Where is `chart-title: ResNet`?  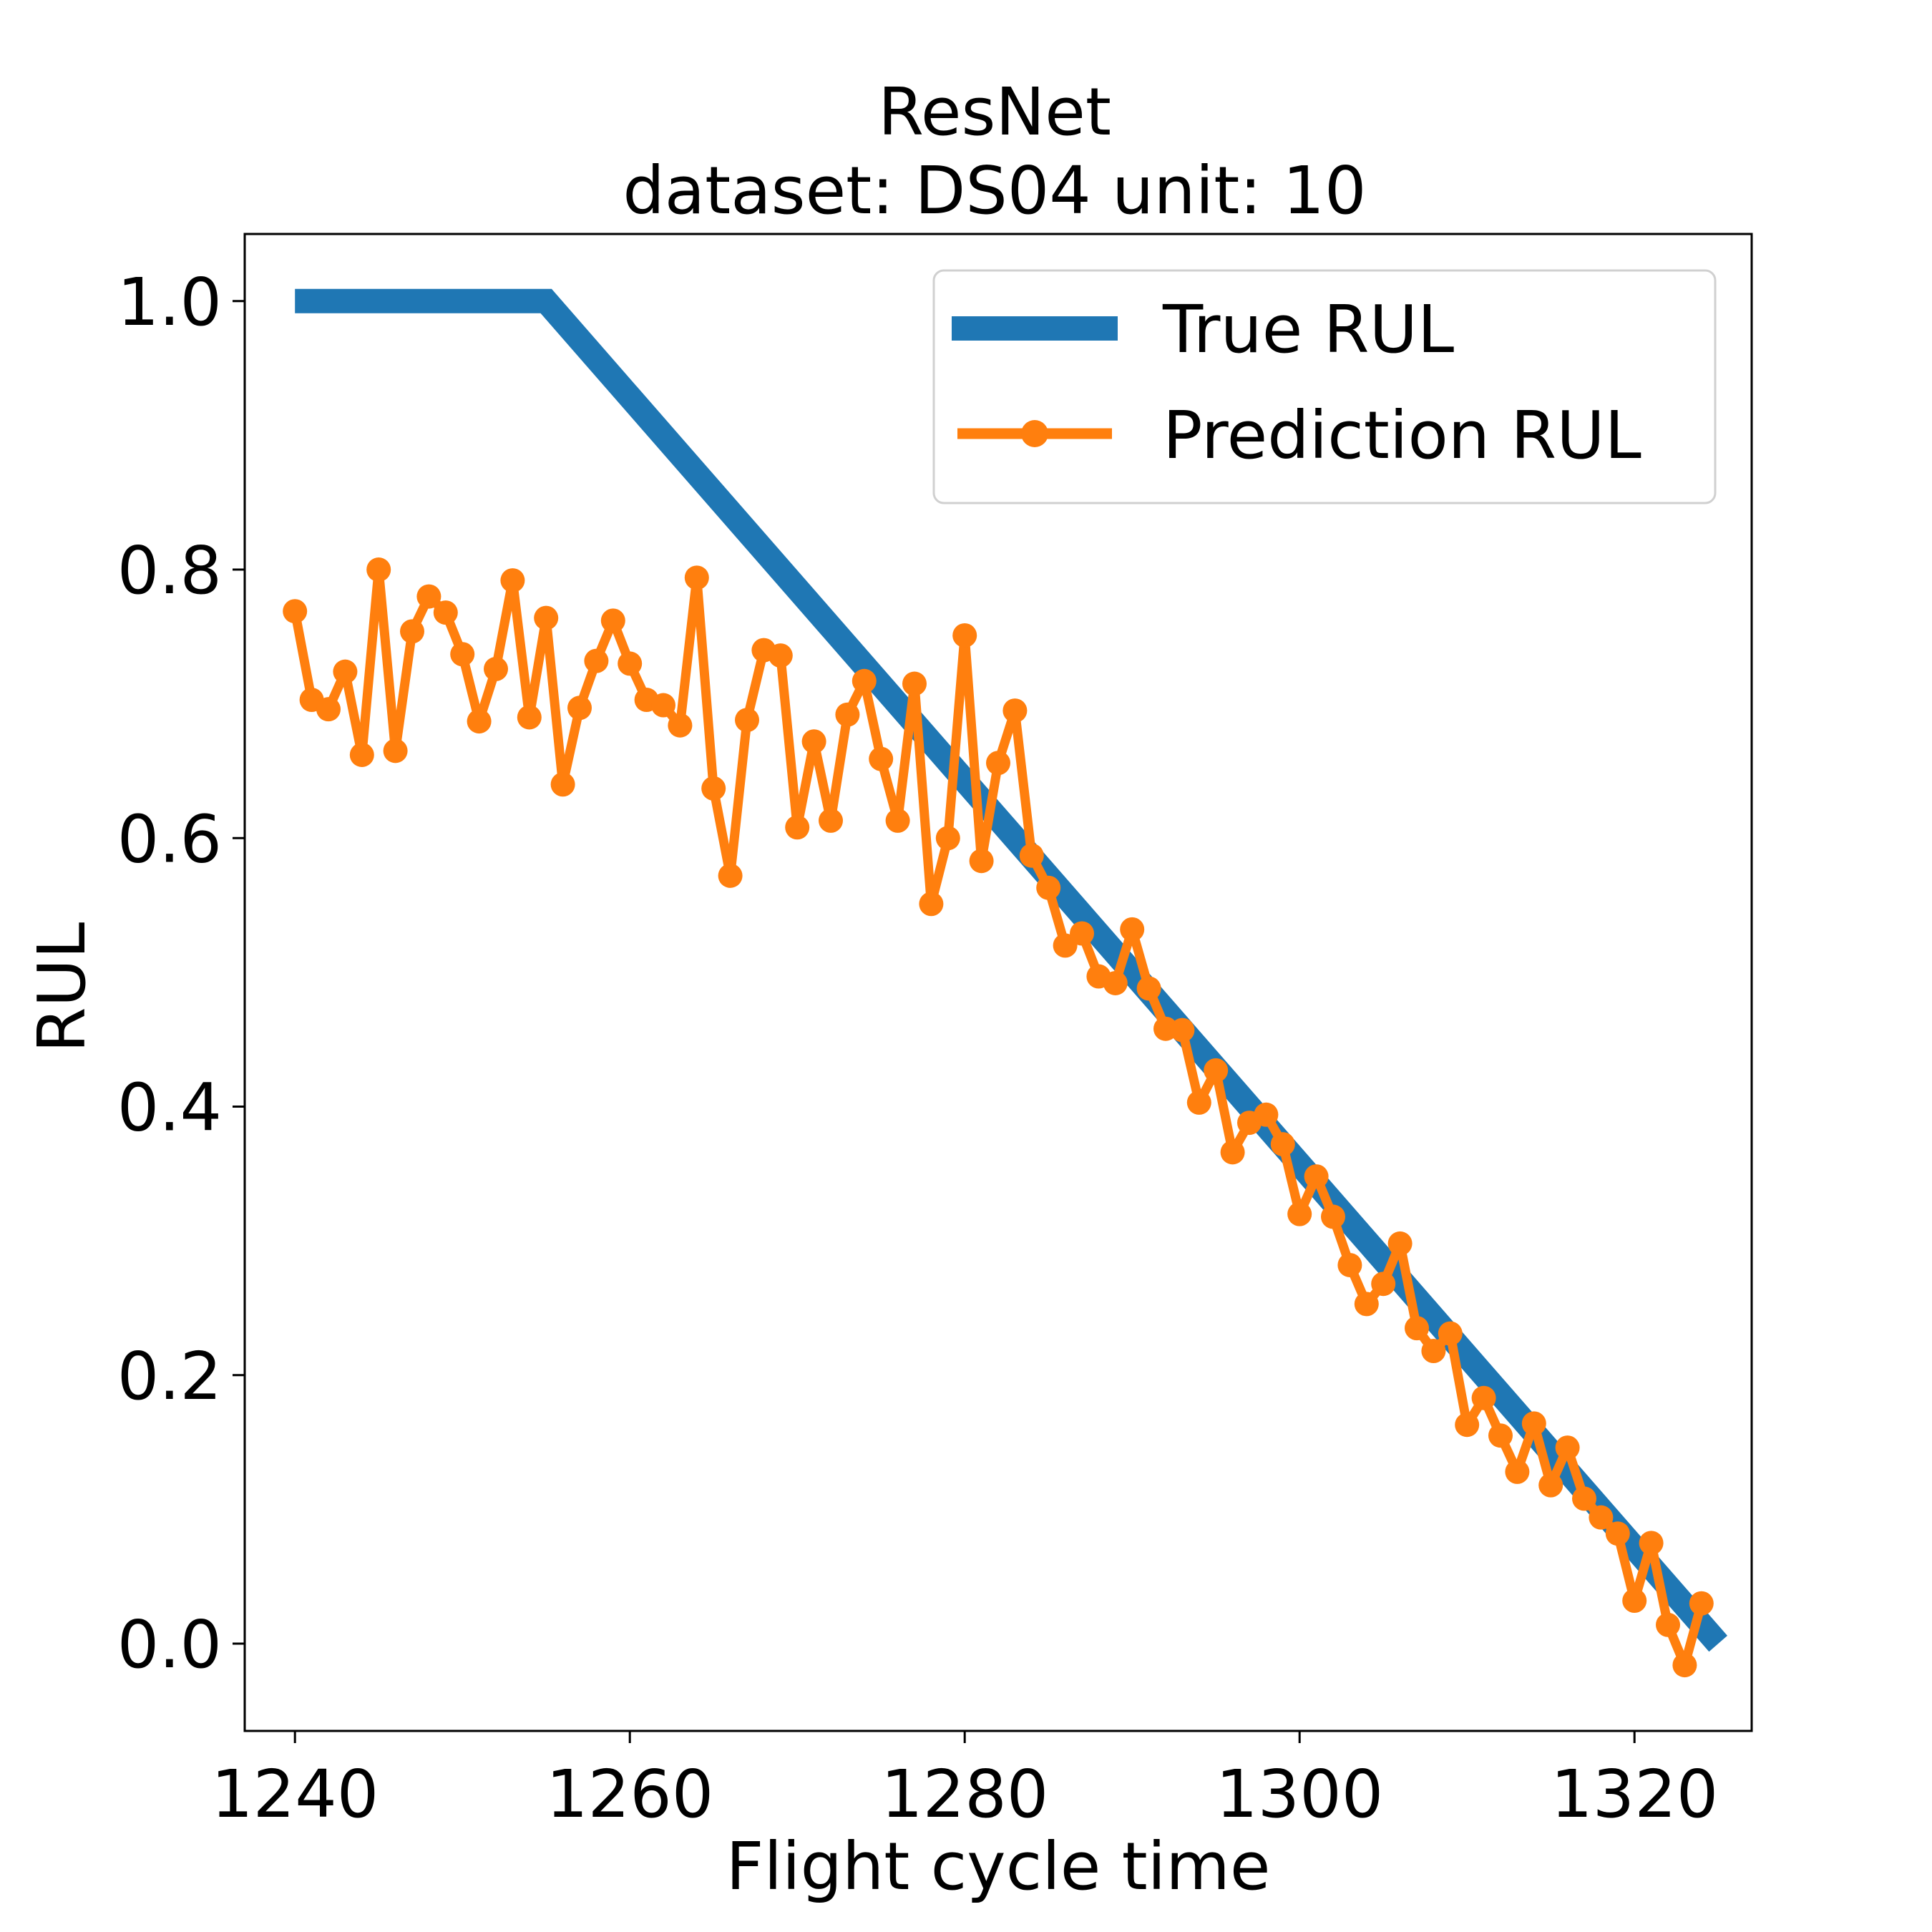
chart-title: ResNet is located at coordinates (994, 112).